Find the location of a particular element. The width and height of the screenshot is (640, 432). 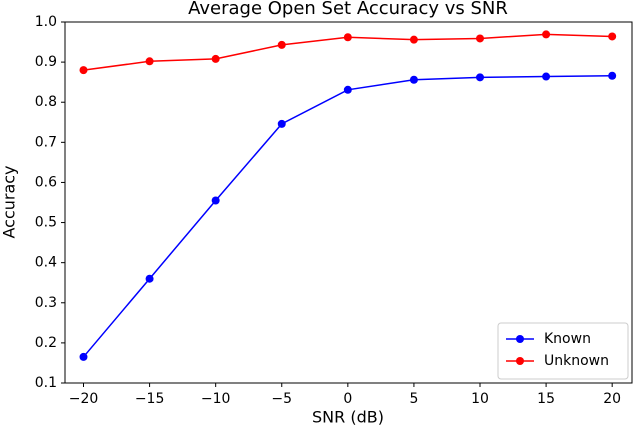

x-tick-label: 0 is located at coordinates (347, 399).